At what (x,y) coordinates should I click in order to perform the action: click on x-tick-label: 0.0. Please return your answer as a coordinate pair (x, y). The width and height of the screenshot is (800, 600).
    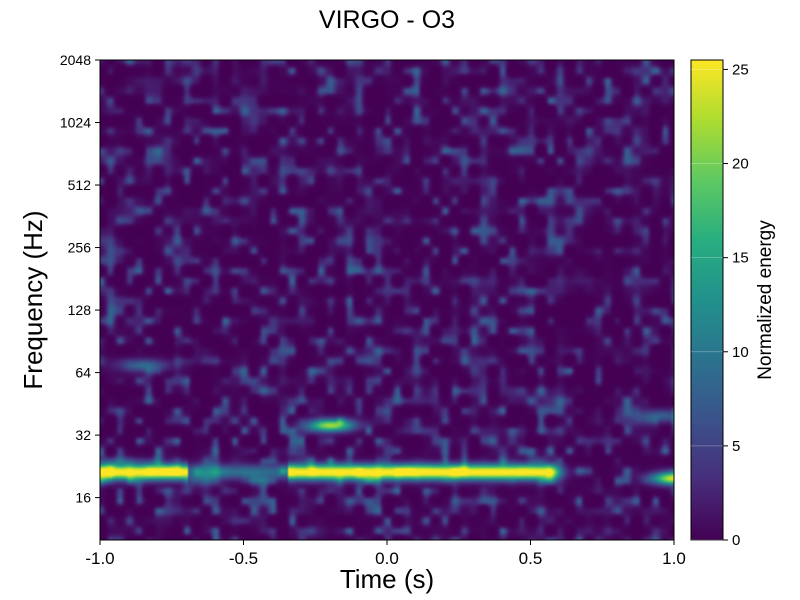
    Looking at the image, I should click on (387, 558).